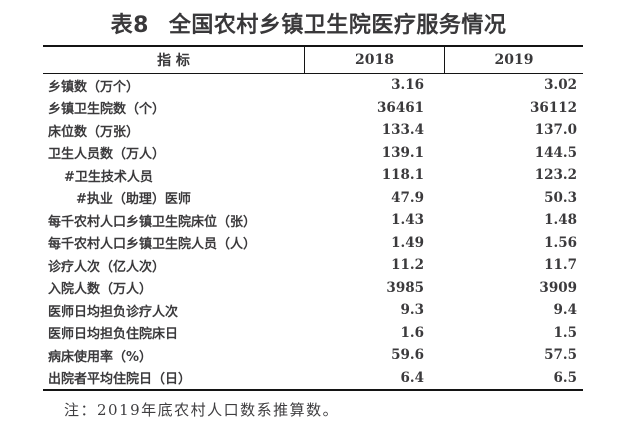 This screenshot has height=425, width=617. I want to click on value-2019-cell: 137.0, so click(555, 130).